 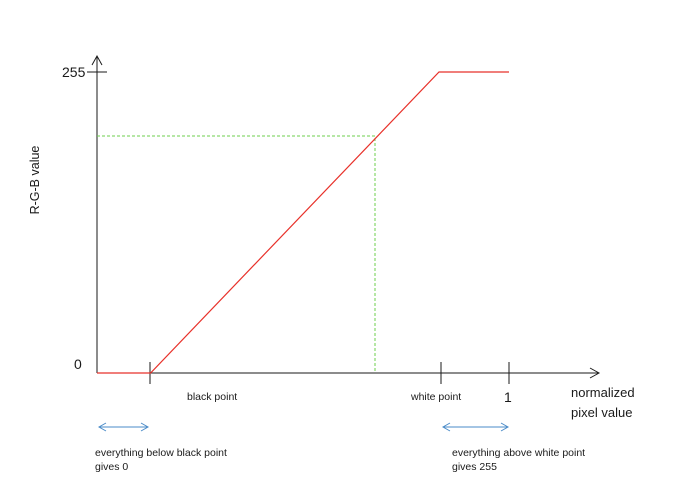 I want to click on left-range-arrow, so click(x=123, y=427).